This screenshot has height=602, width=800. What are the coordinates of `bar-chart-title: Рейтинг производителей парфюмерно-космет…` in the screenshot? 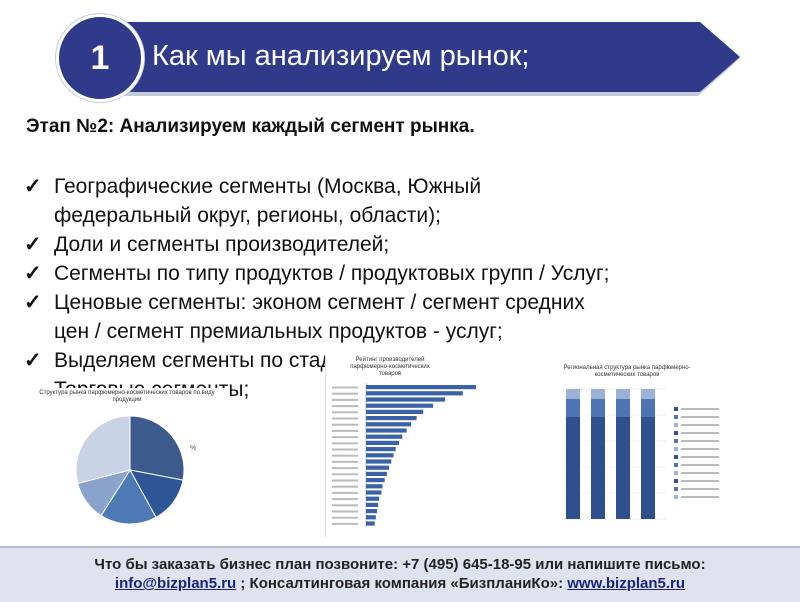 It's located at (390, 367).